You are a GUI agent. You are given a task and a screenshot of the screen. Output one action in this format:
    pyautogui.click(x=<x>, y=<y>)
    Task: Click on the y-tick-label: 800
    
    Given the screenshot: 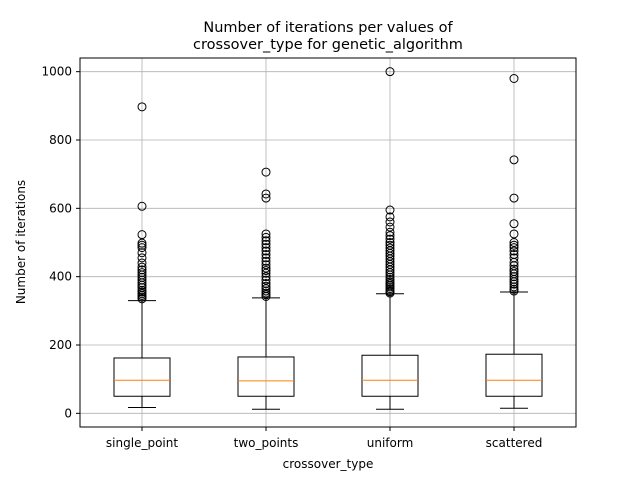 What is the action you would take?
    pyautogui.click(x=60, y=140)
    